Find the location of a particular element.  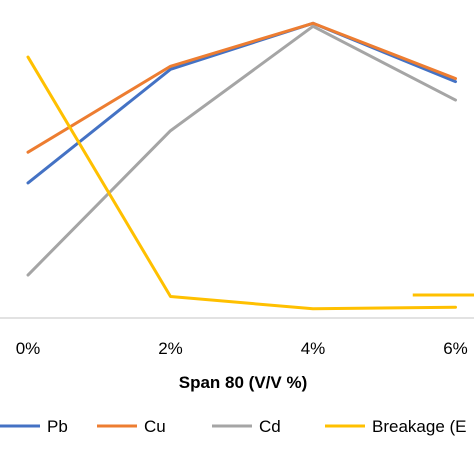

legend-label: Cd is located at coordinates (270, 426).